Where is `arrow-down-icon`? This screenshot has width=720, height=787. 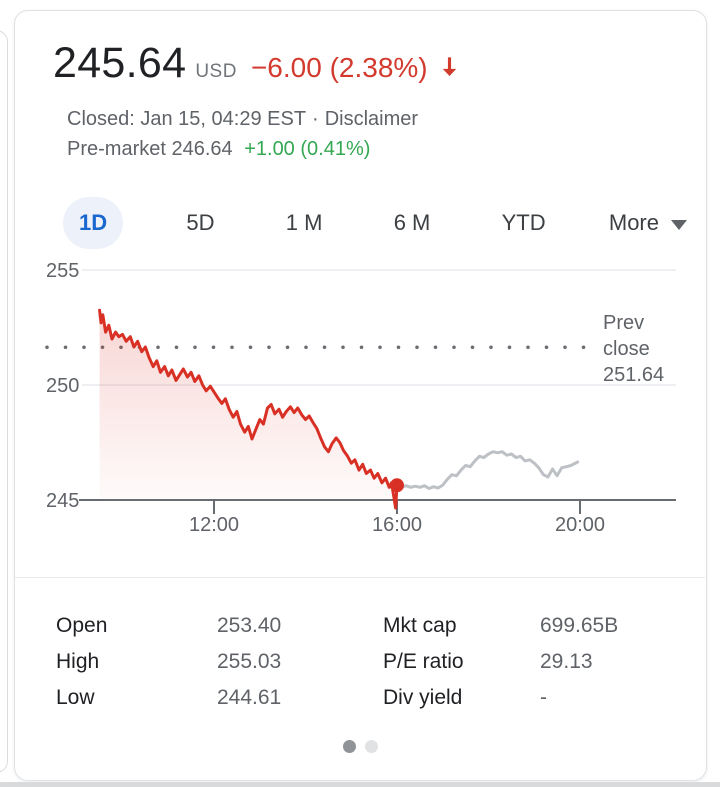 arrow-down-icon is located at coordinates (449, 70).